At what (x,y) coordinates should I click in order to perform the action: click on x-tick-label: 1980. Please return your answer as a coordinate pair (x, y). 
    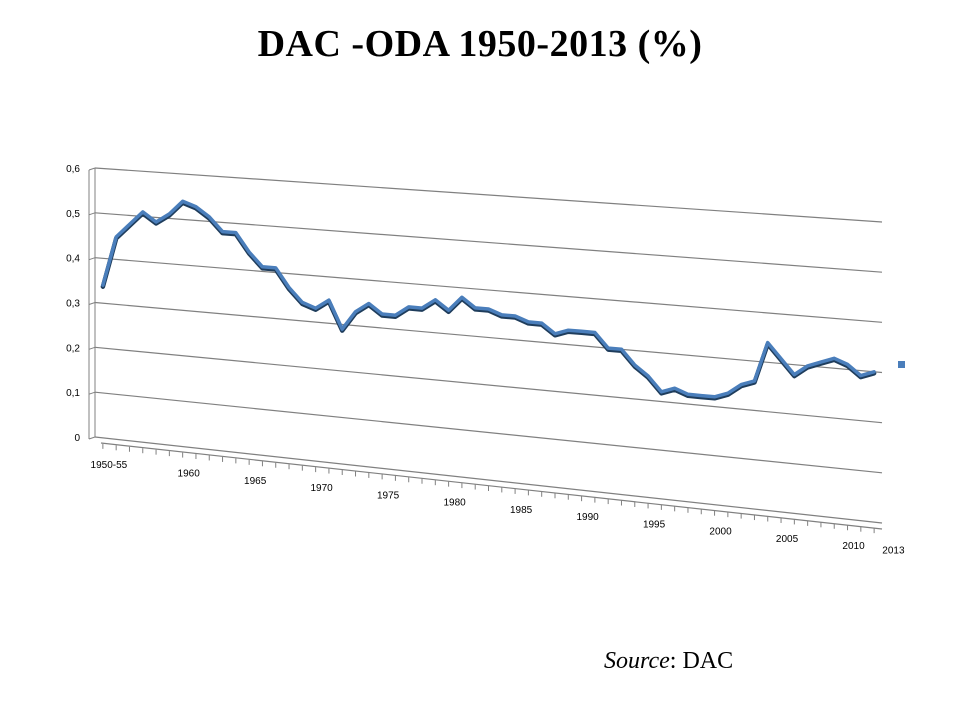
    Looking at the image, I should click on (454, 503).